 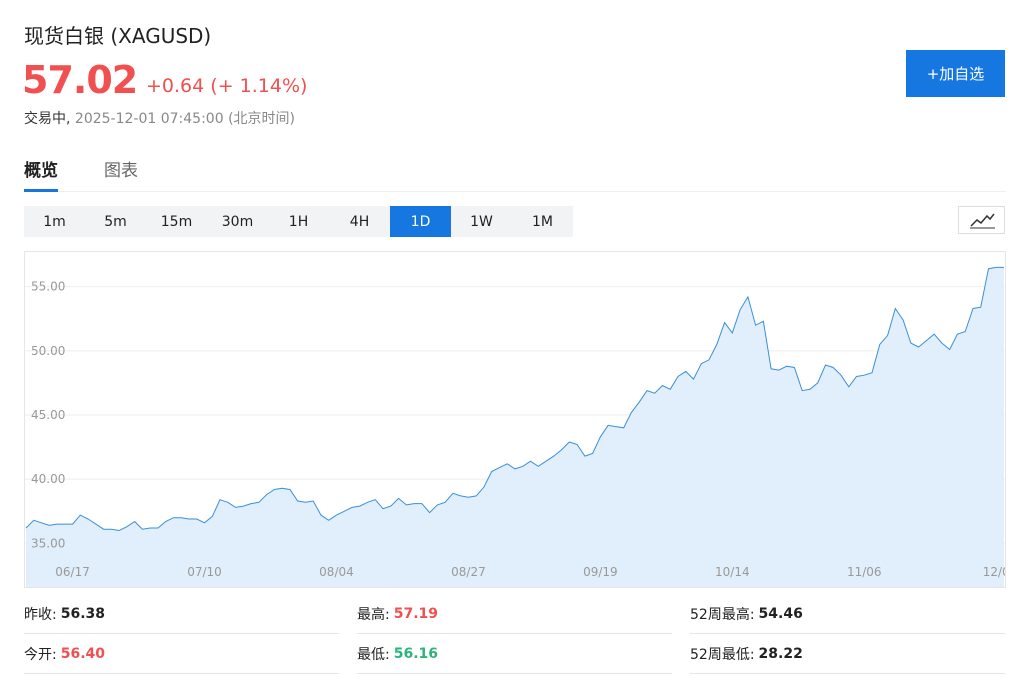 I want to click on x-tick-label: 06/17, so click(x=72, y=572).